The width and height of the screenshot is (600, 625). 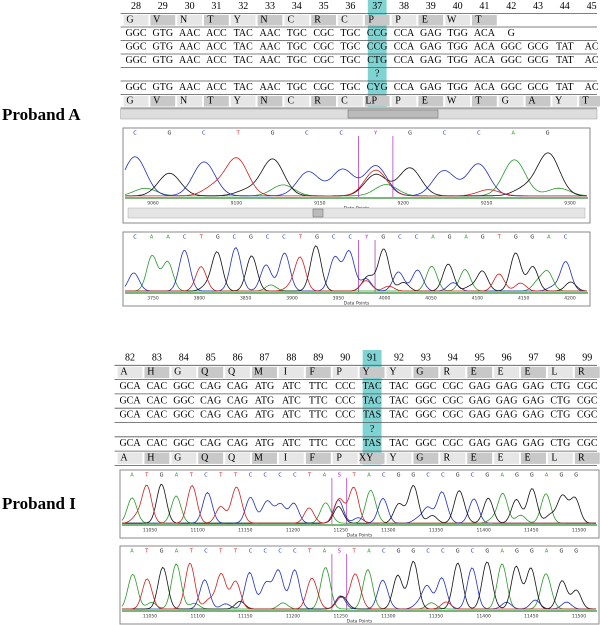 What do you see at coordinates (372, 407) in the screenshot?
I see `highlight-column` at bounding box center [372, 407].